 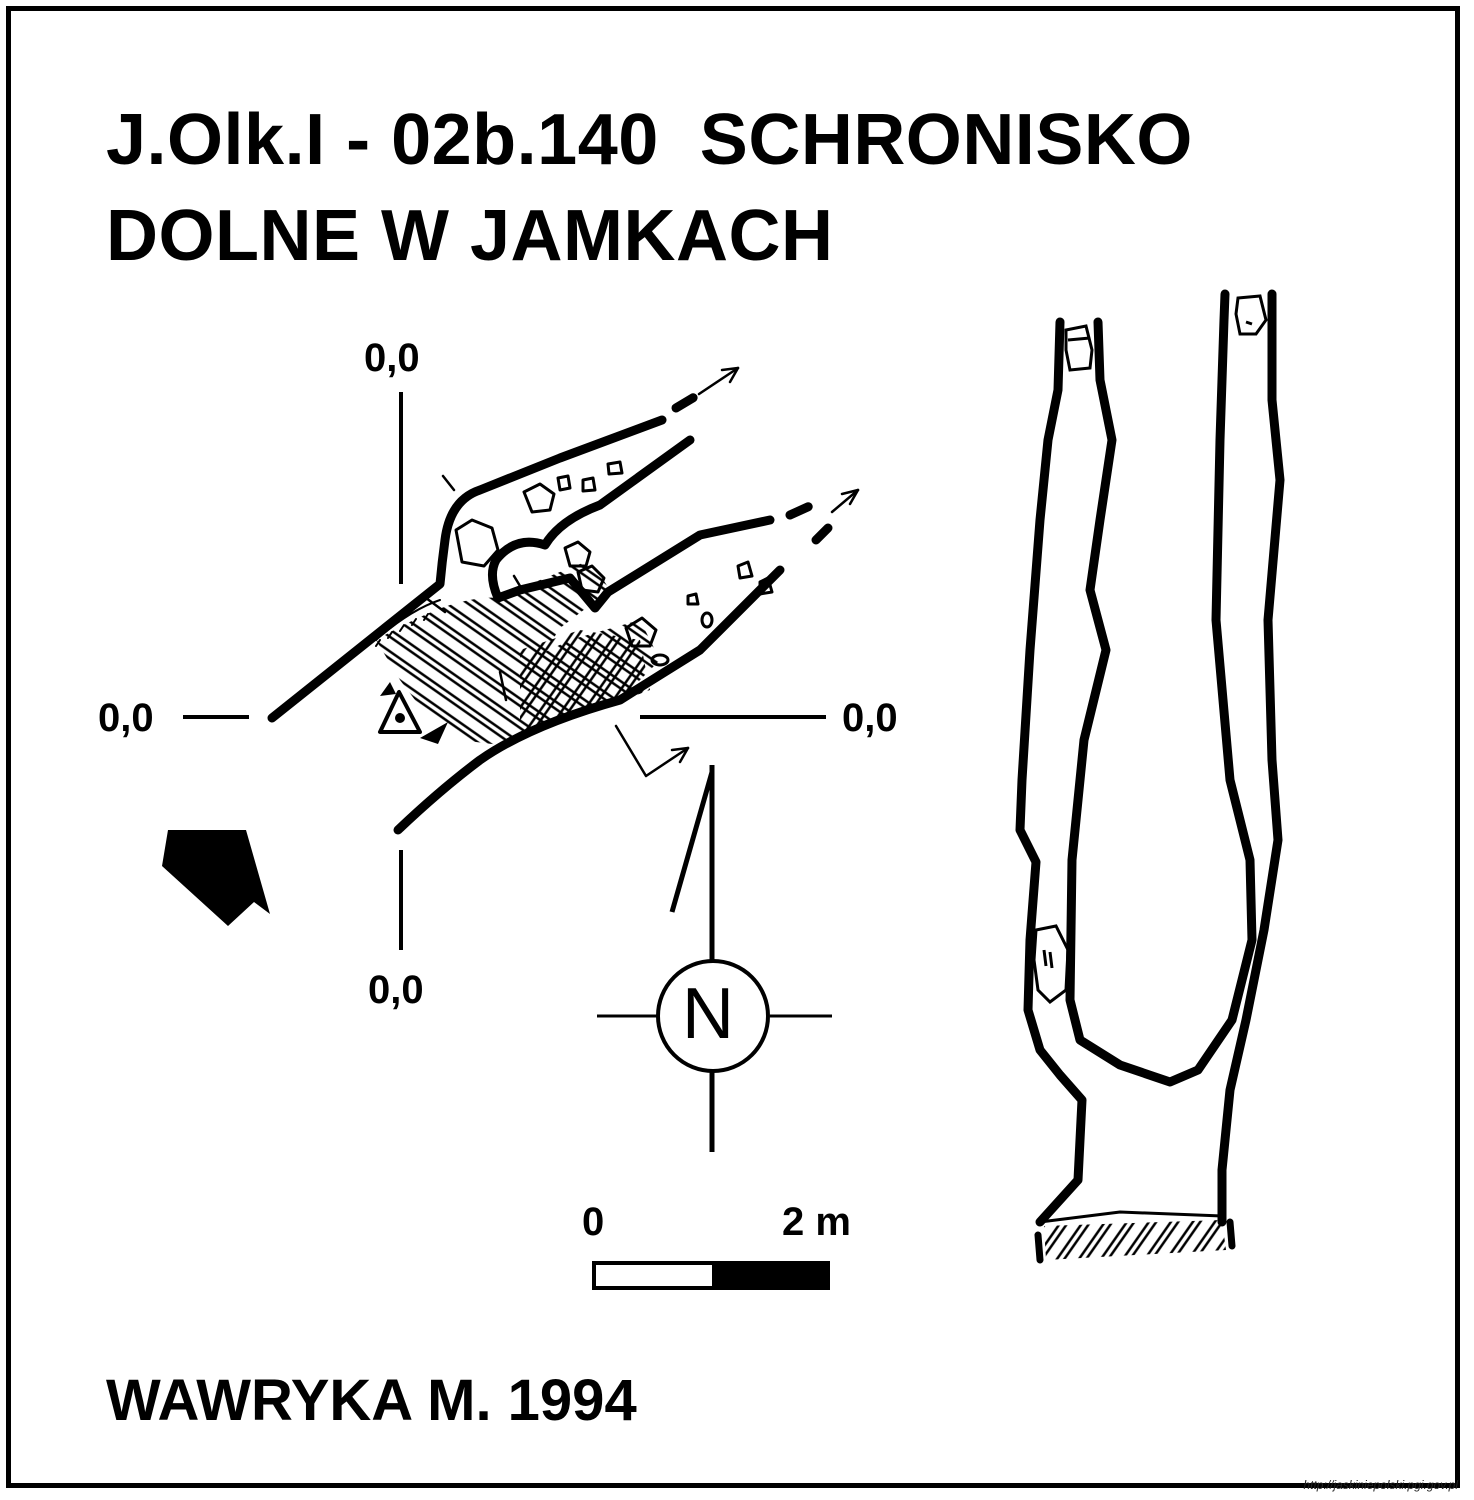 What do you see at coordinates (870, 718) in the screenshot?
I see `axis-label-right: 0,0` at bounding box center [870, 718].